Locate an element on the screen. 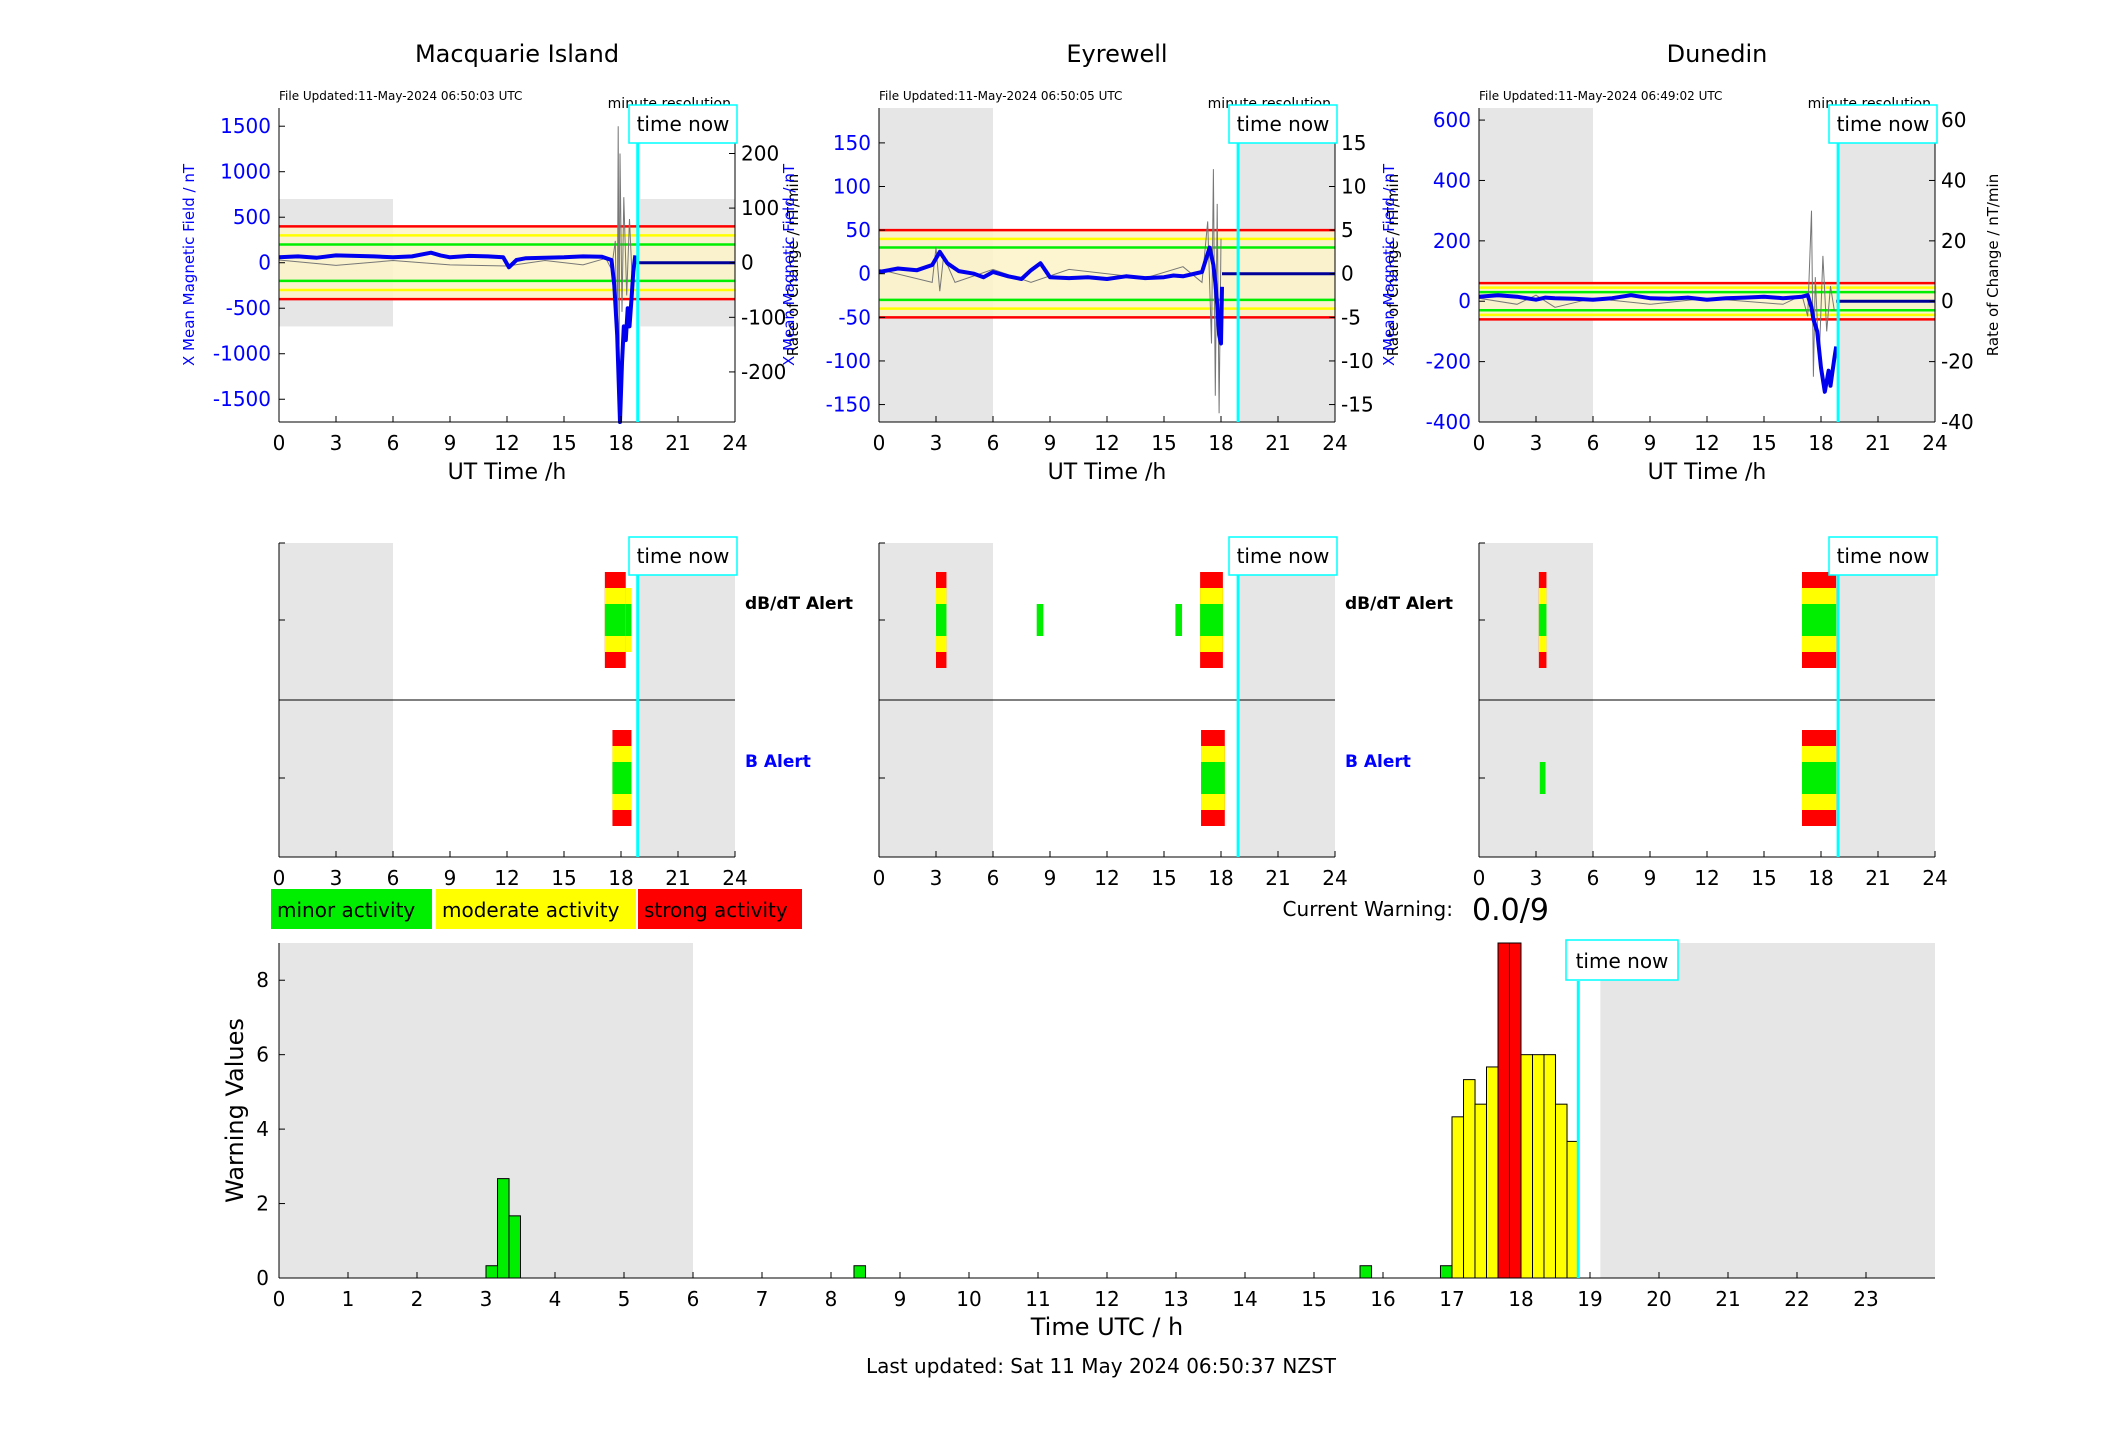 Image resolution: width=2117 pixels, height=1437 pixels. rate-of-change-trace is located at coordinates (1656, 293).